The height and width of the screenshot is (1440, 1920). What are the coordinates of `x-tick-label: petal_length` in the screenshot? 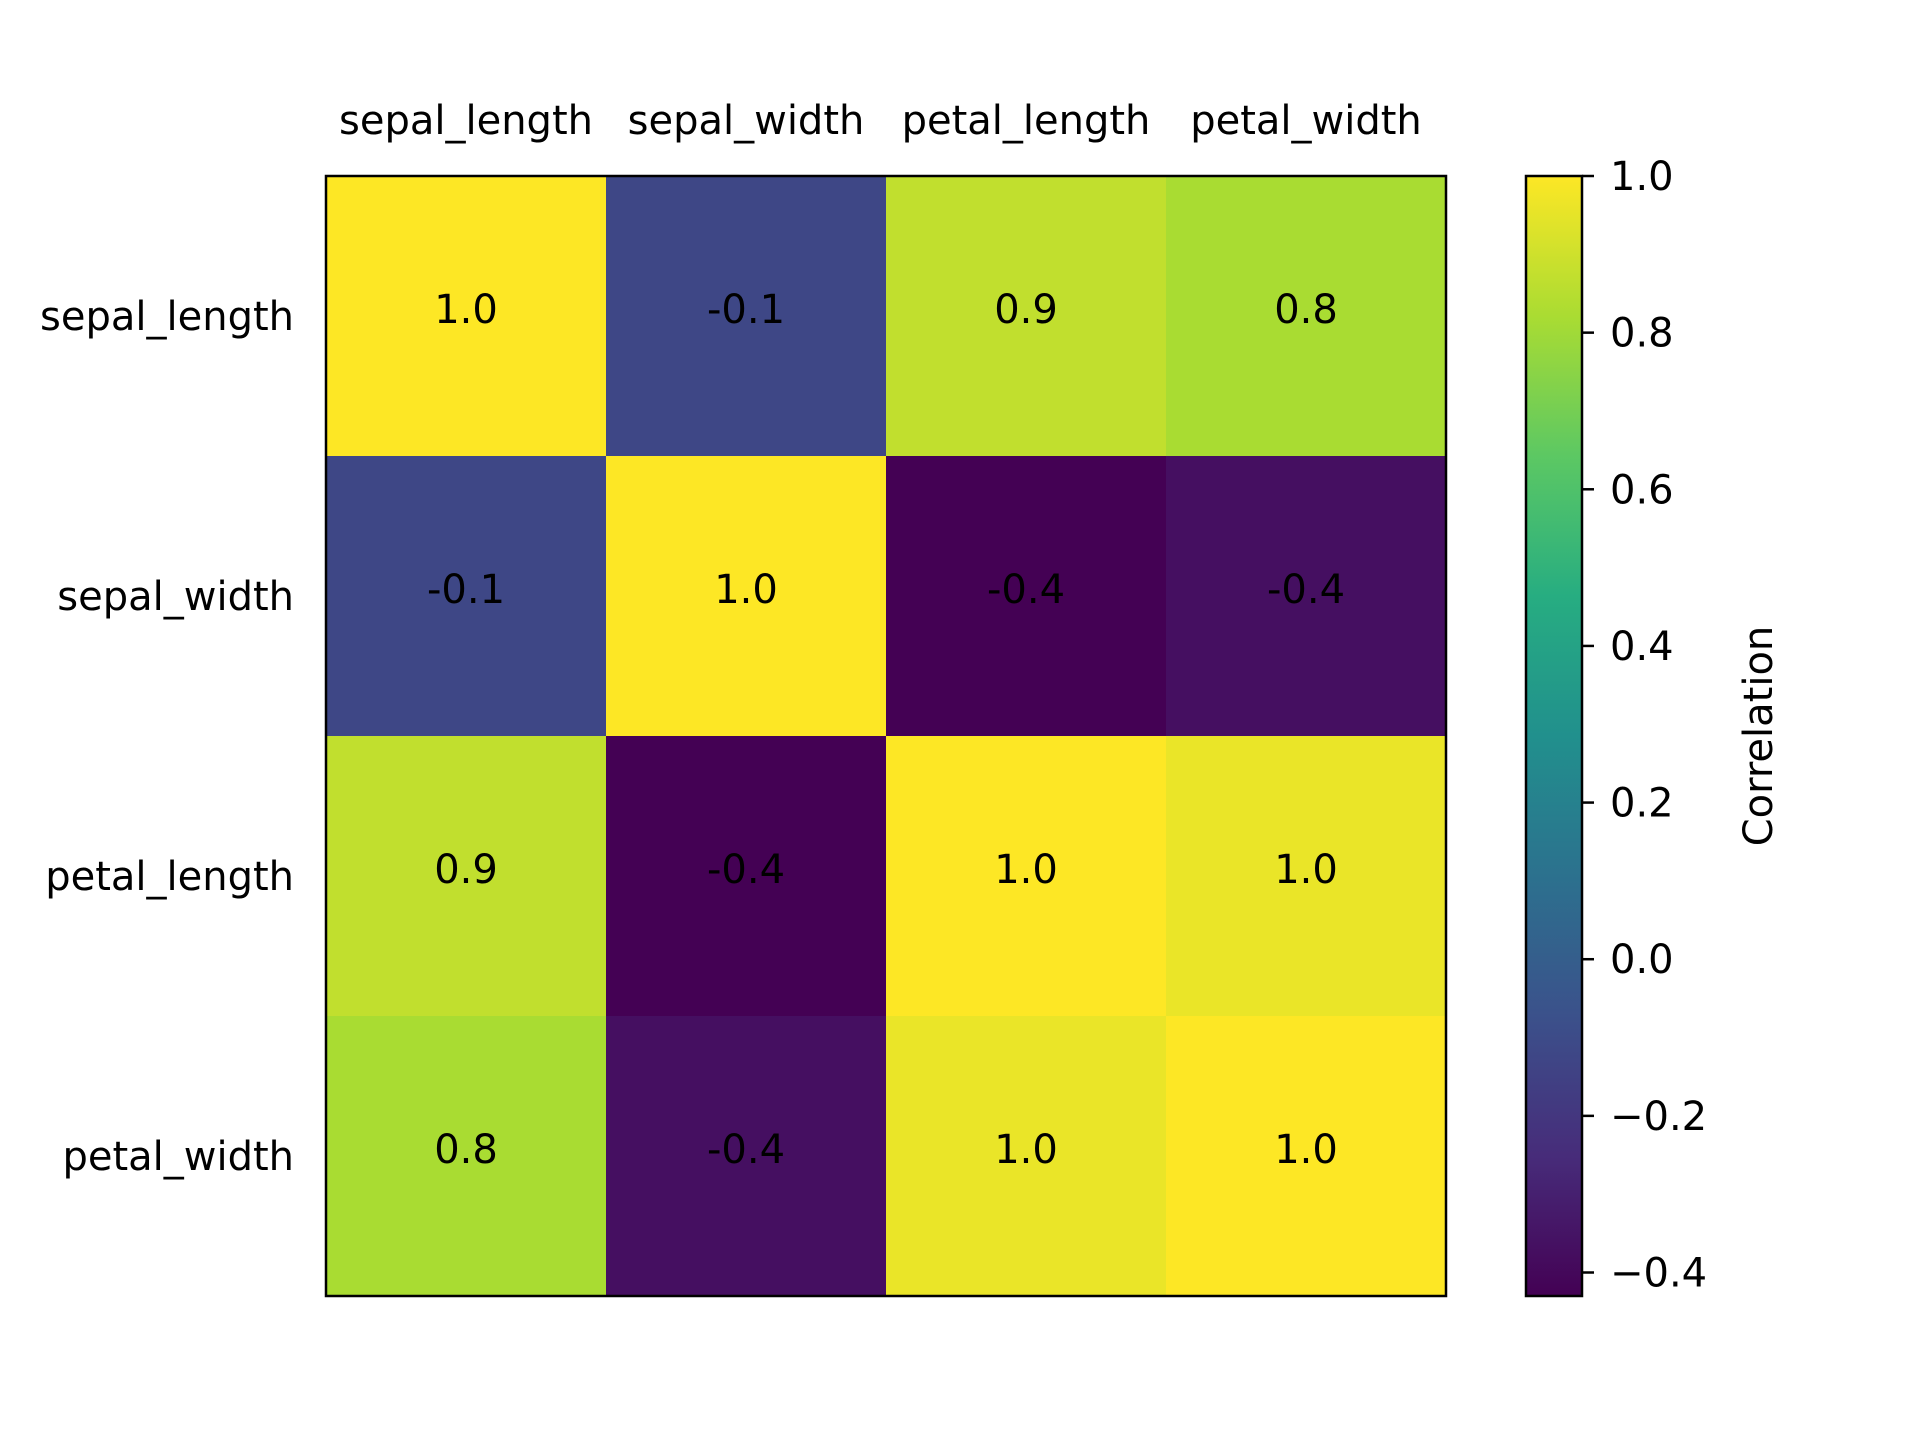 It's located at (1026, 121).